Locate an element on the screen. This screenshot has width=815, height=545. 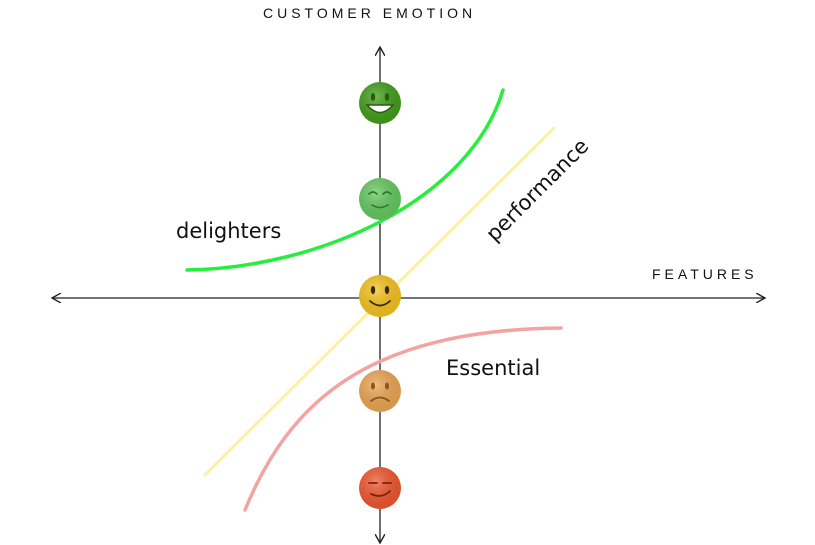
sad-face-icon is located at coordinates (380, 391).